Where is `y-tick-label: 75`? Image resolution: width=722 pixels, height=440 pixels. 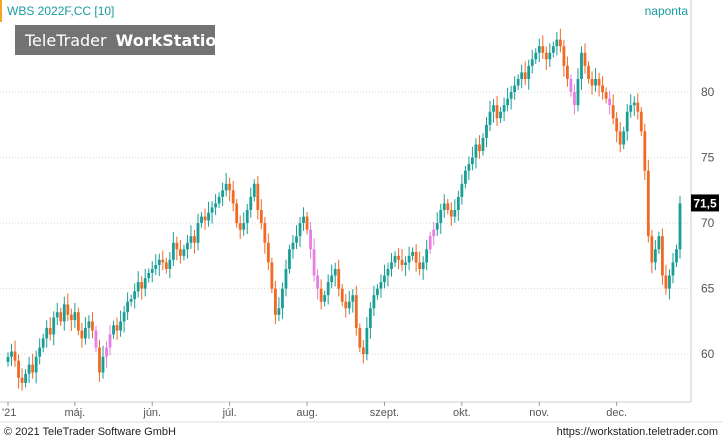 y-tick-label: 75 is located at coordinates (708, 158).